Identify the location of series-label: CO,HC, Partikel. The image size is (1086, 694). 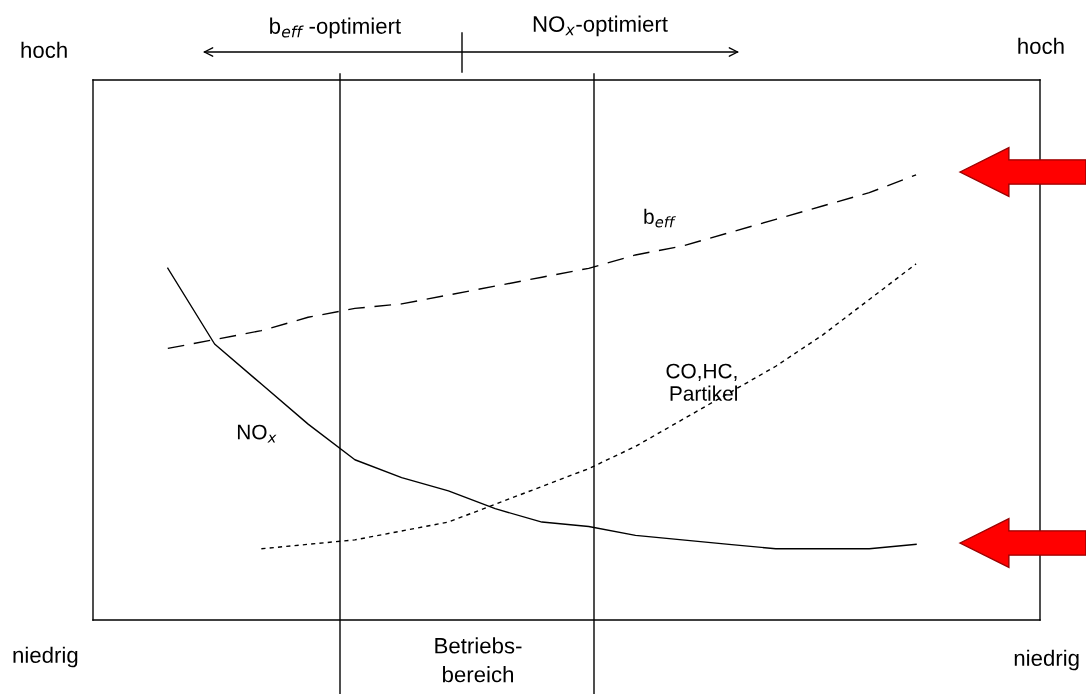
(701, 382).